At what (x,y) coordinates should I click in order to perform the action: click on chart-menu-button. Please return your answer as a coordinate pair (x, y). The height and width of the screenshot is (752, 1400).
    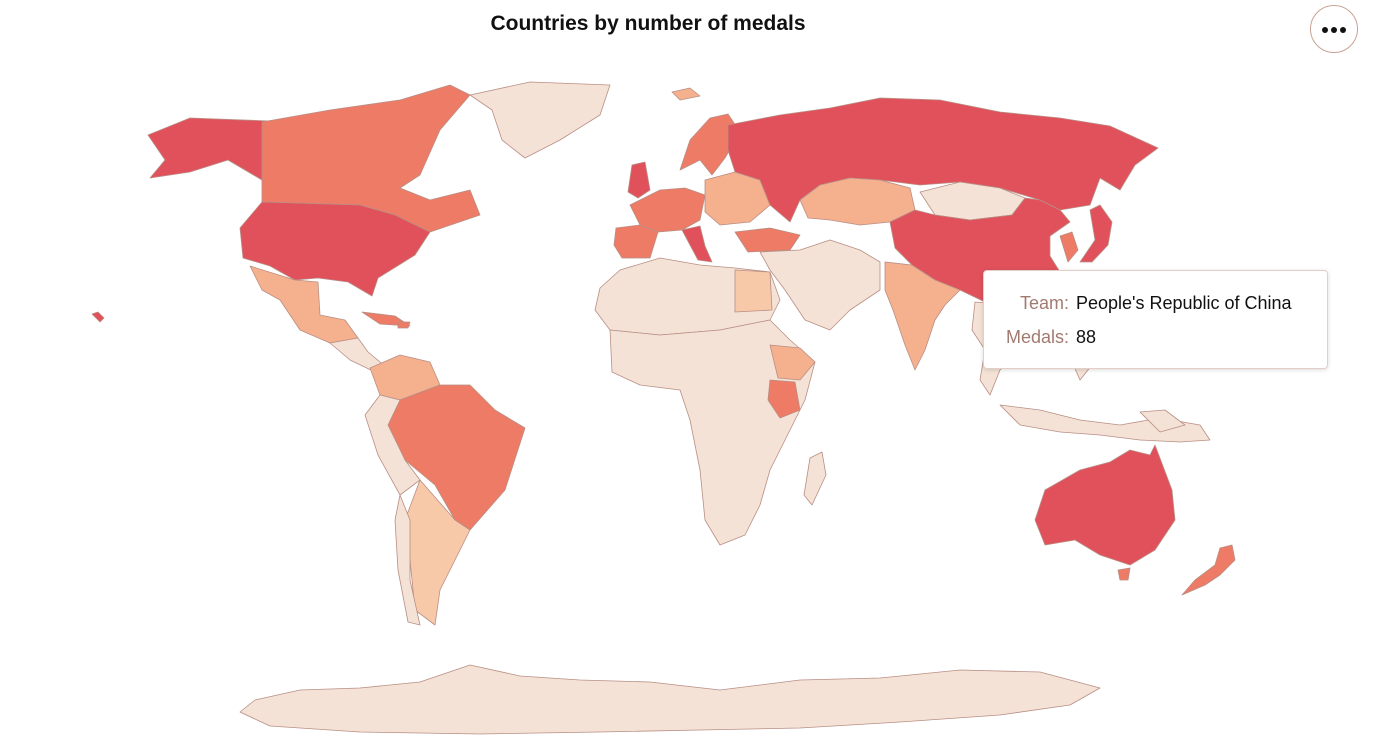
    Looking at the image, I should click on (1334, 29).